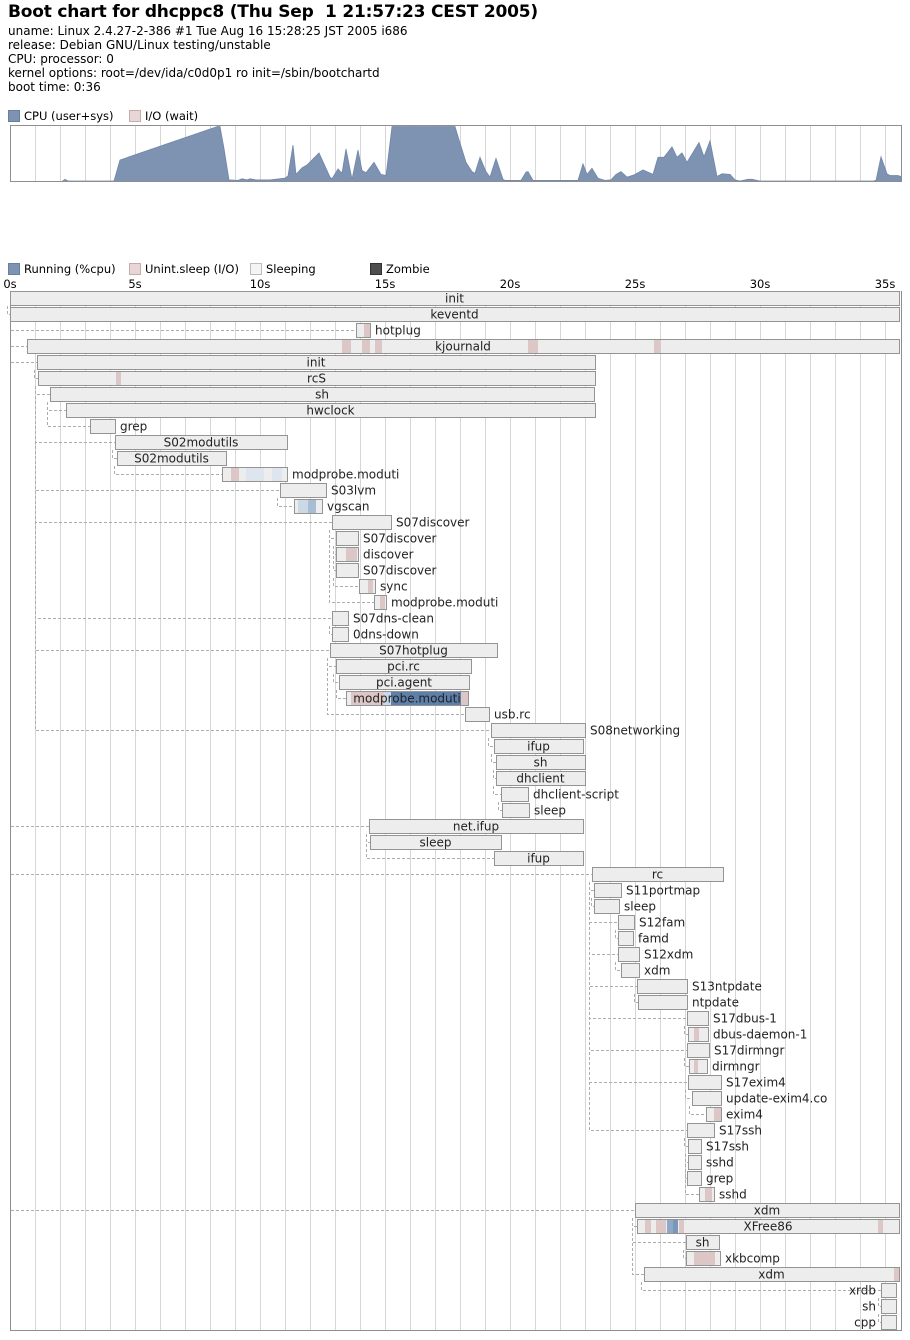 The height and width of the screenshot is (1340, 910). I want to click on process-label: S02modutils, so click(171, 459).